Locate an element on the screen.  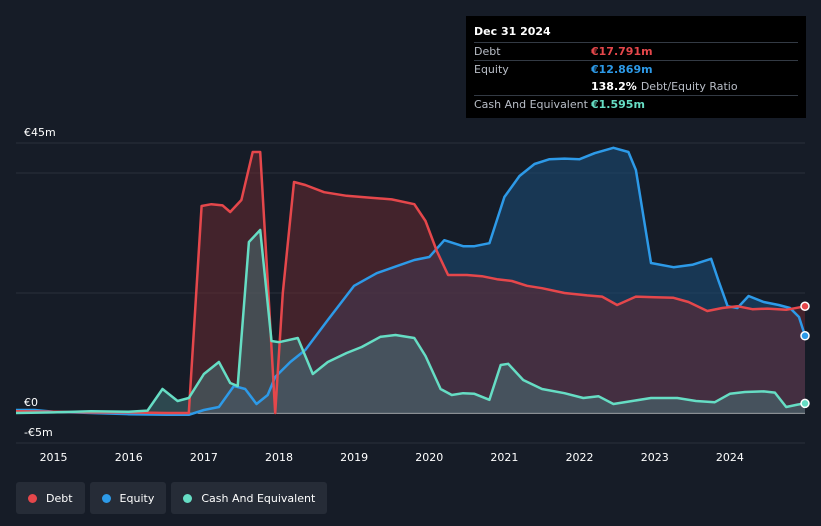
tooltip-cash-value: €1.595m is located at coordinates (618, 104).